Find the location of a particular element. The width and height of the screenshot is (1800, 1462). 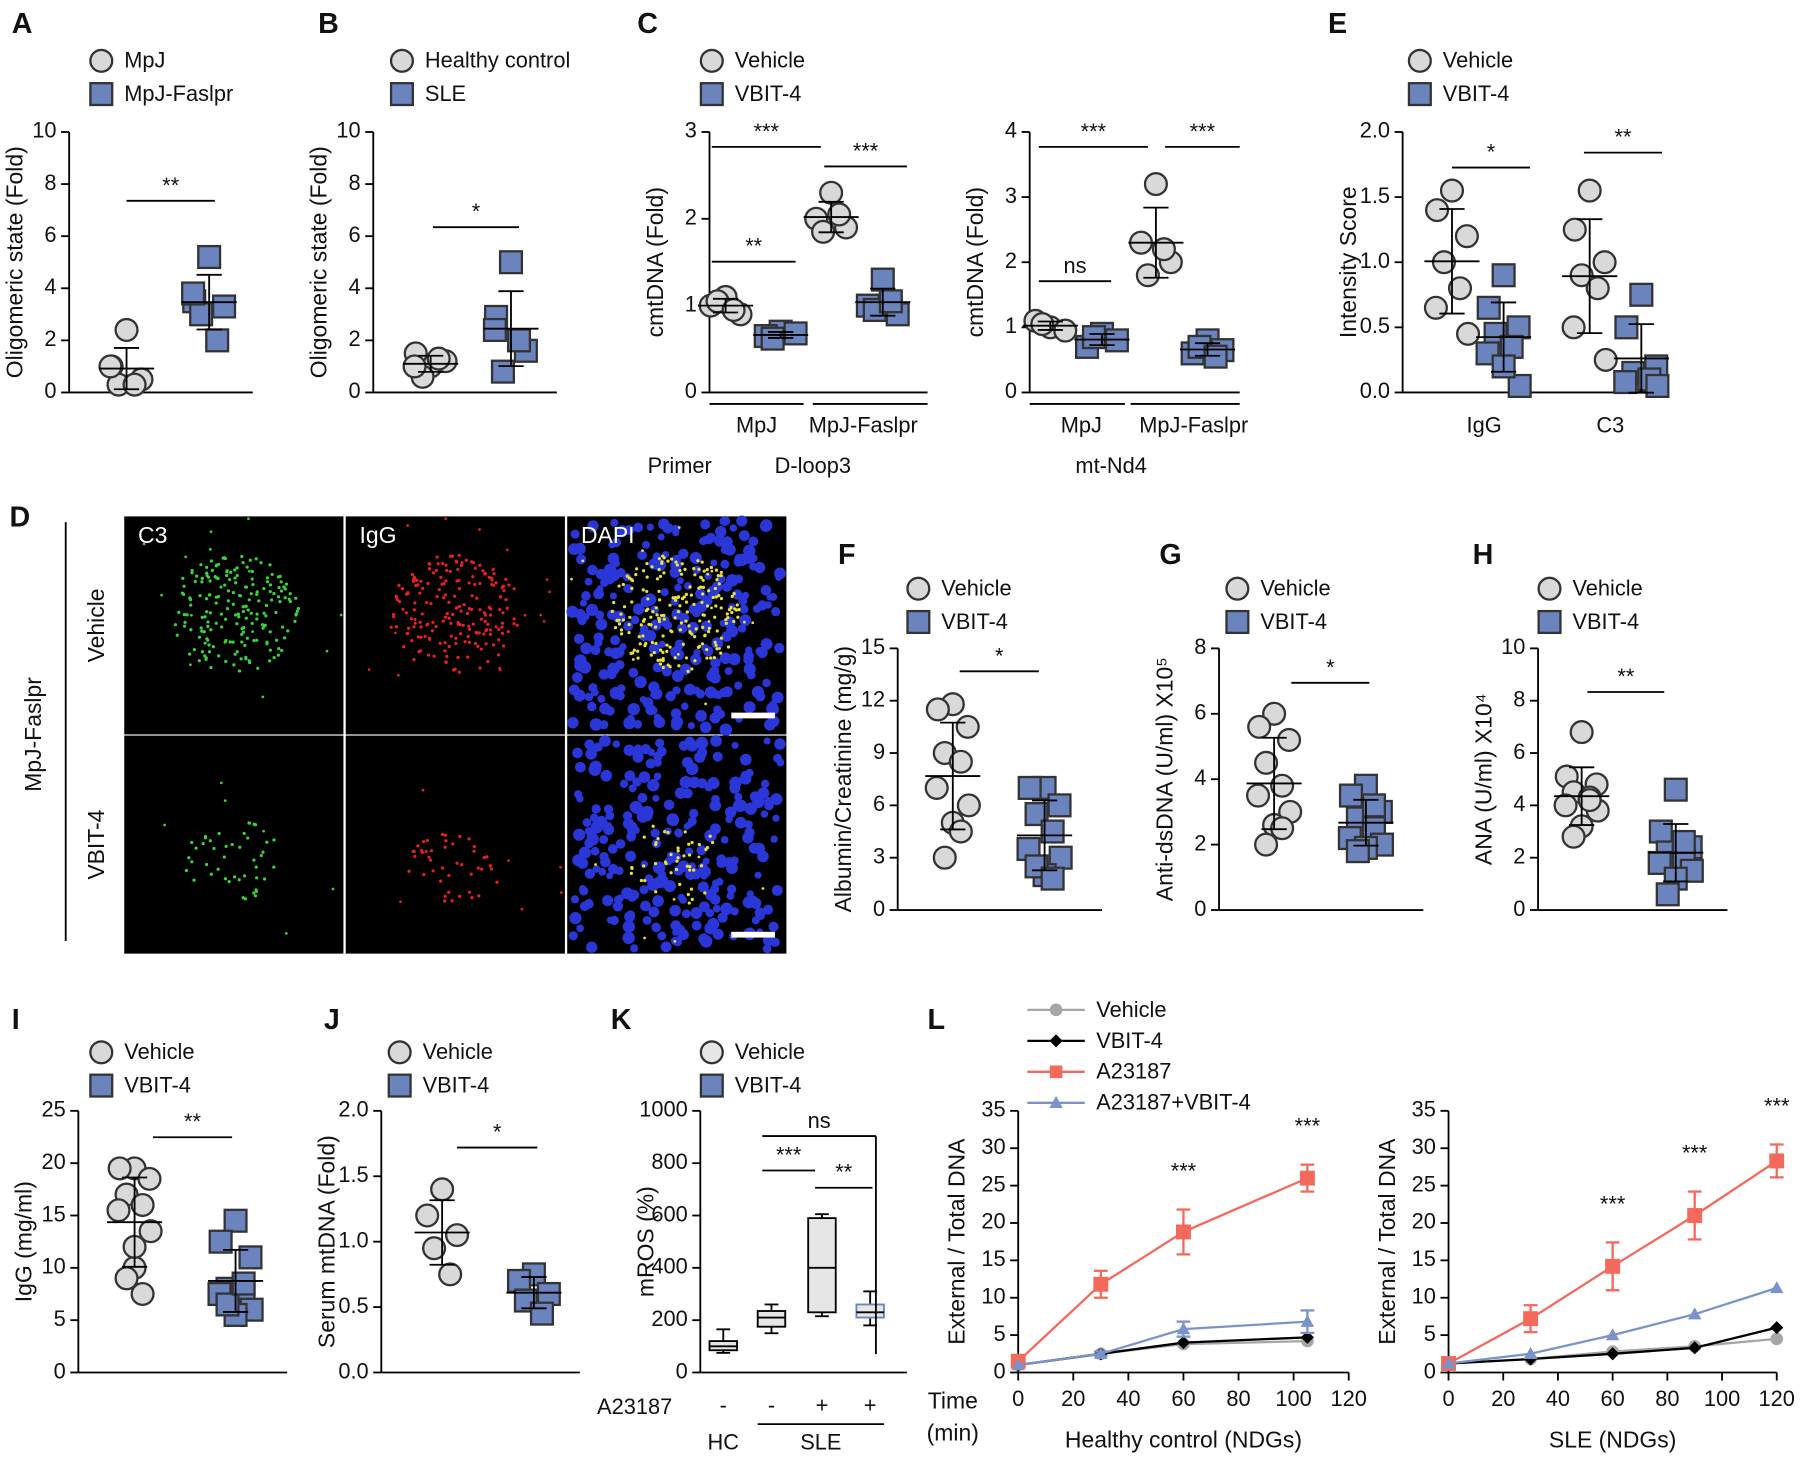

significance-label: * is located at coordinates (1330, 667).